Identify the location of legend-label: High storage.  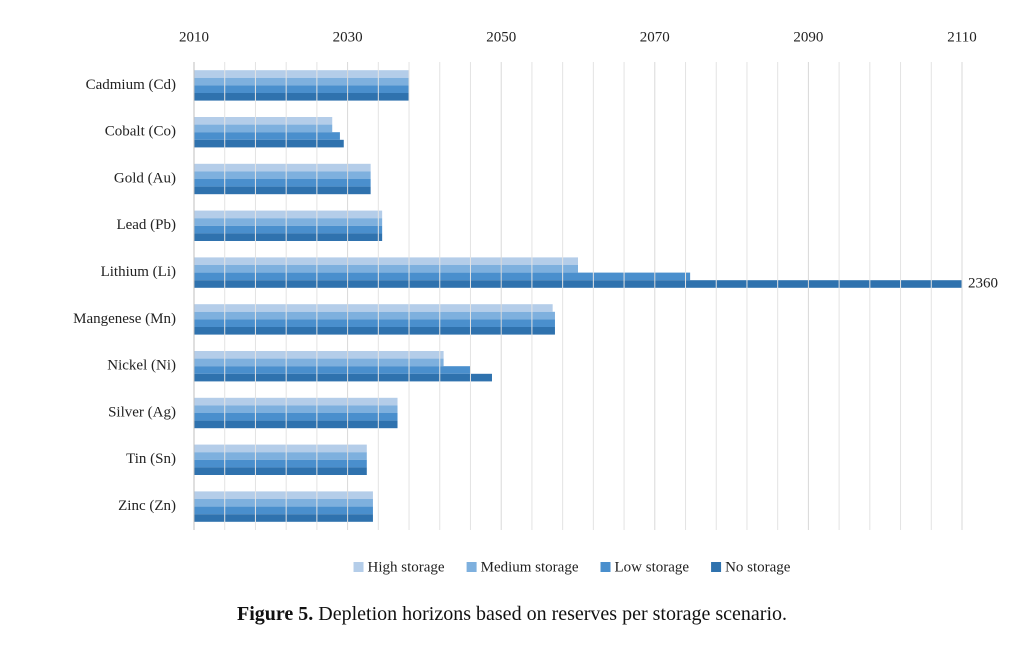
(406, 567).